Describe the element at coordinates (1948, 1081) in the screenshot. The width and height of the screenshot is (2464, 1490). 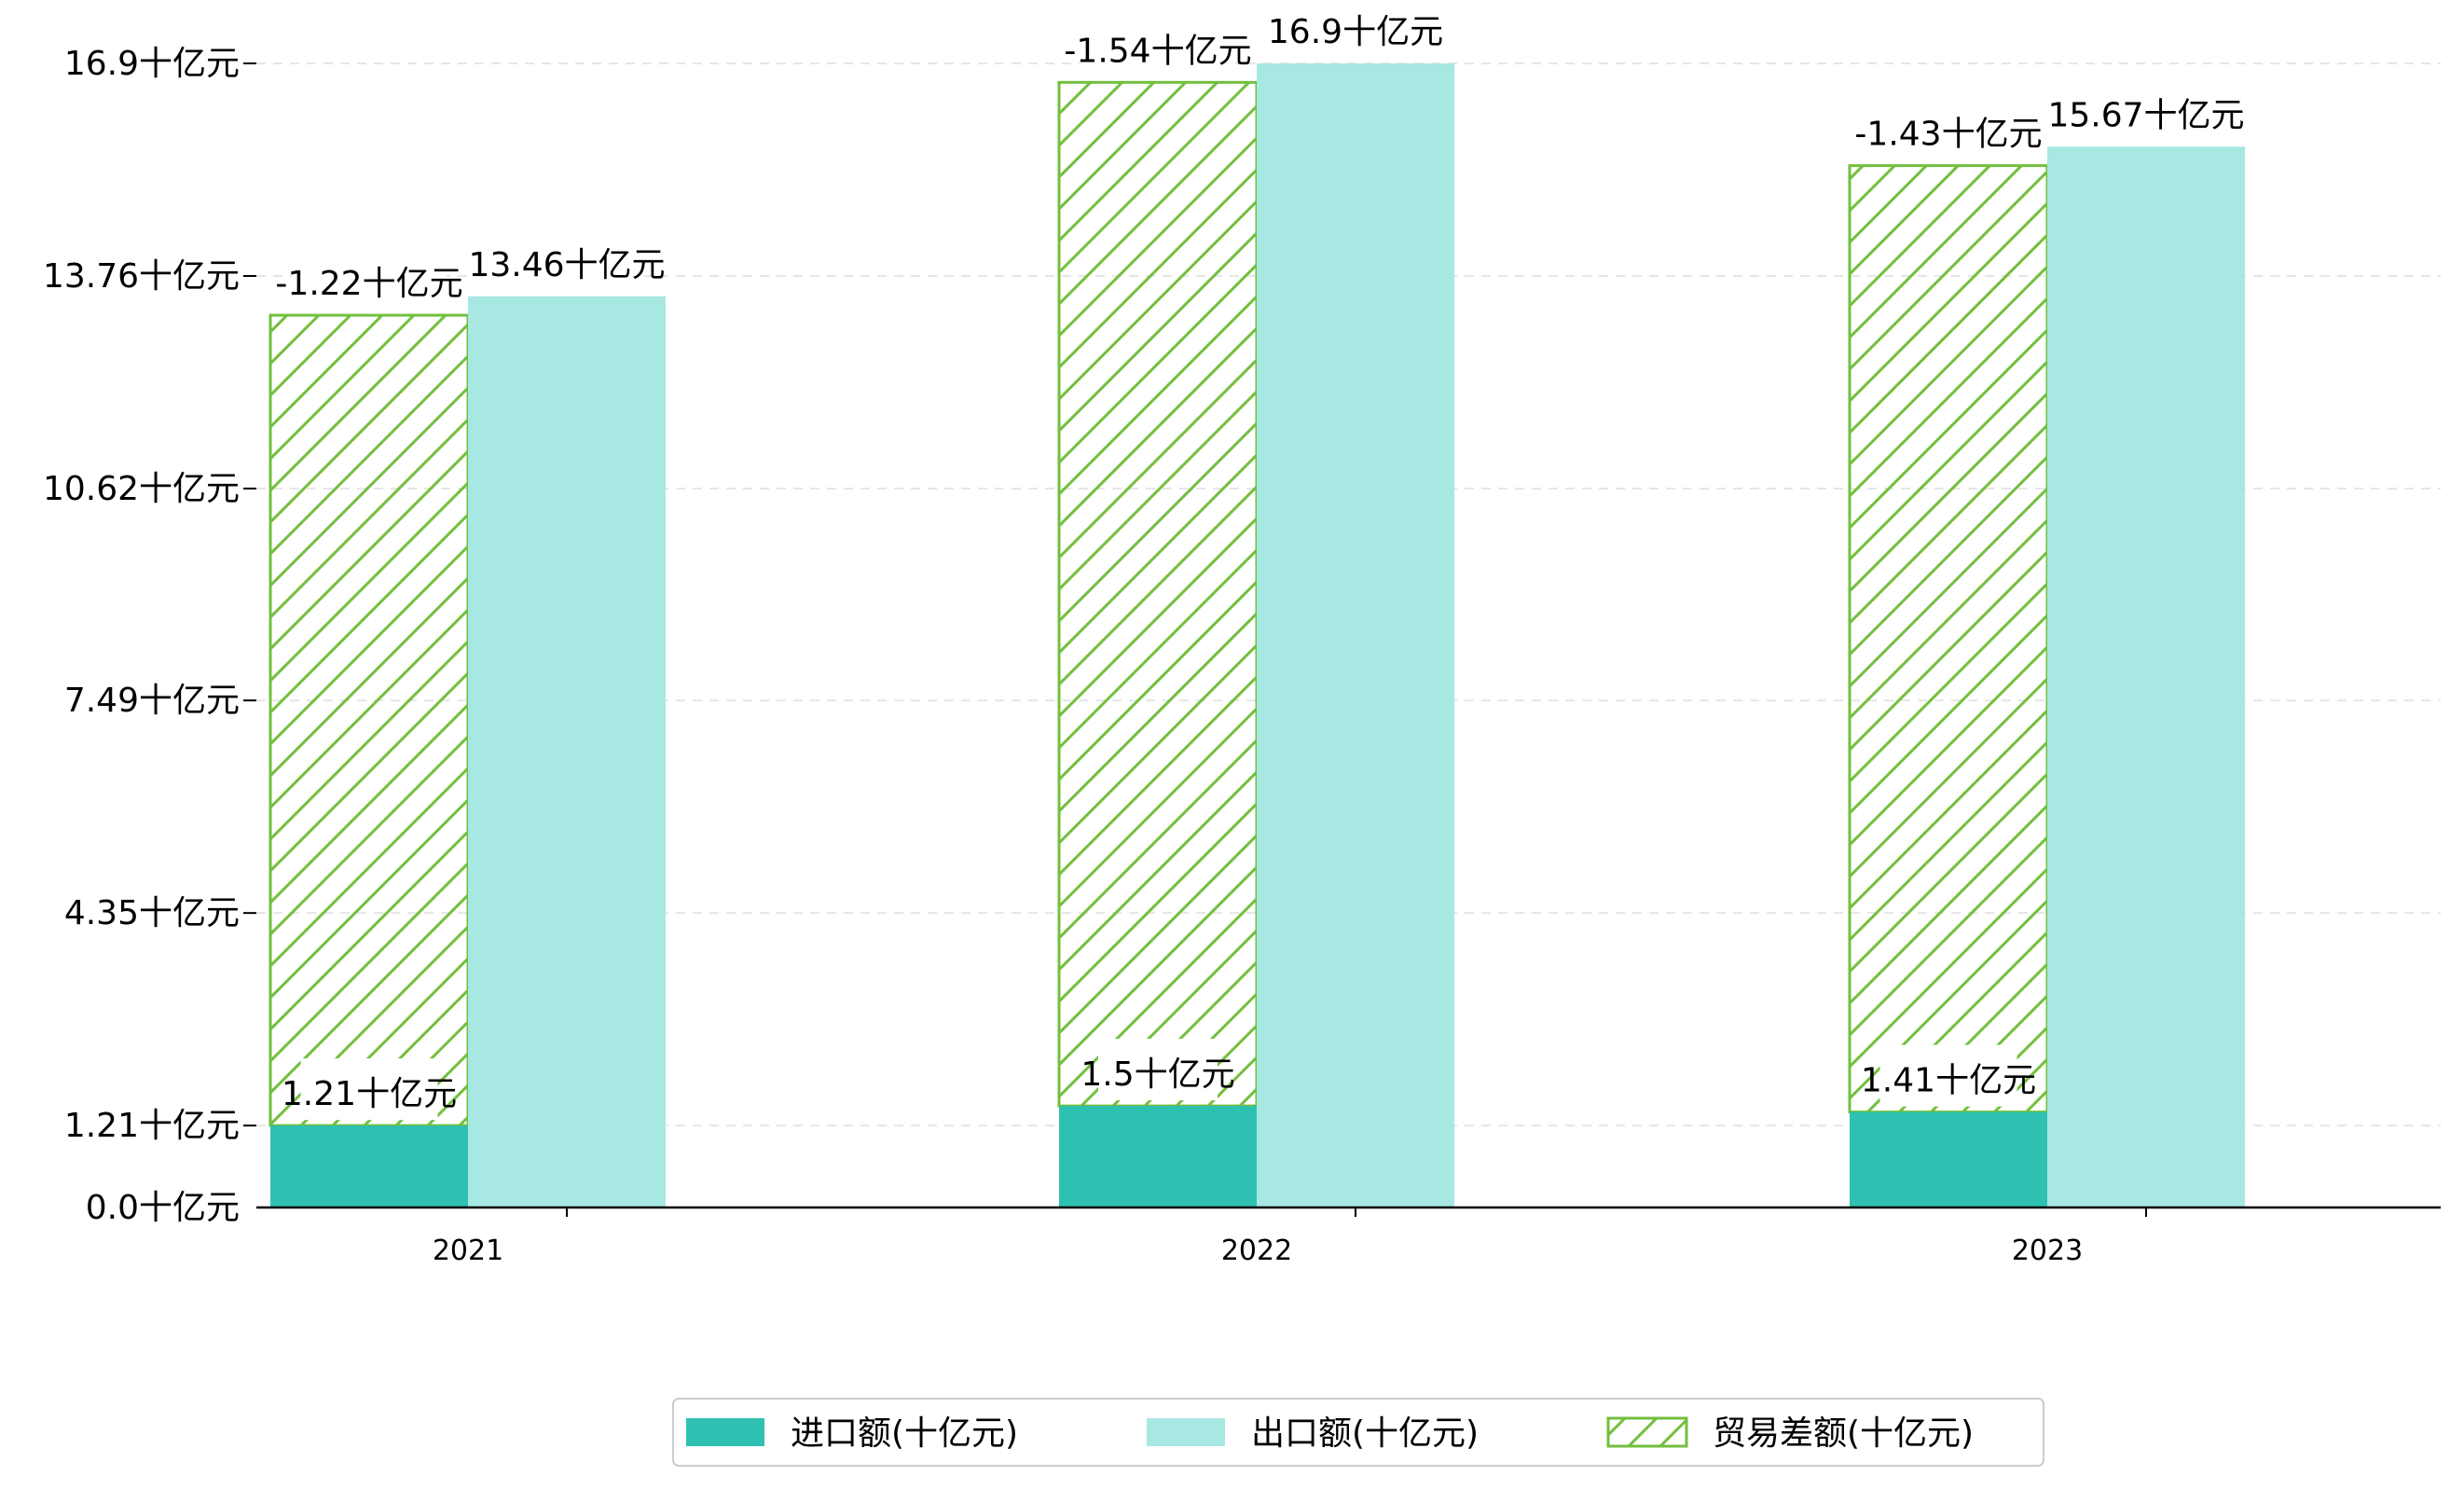
I see `data-label-import: 1.41十亿元` at that location.